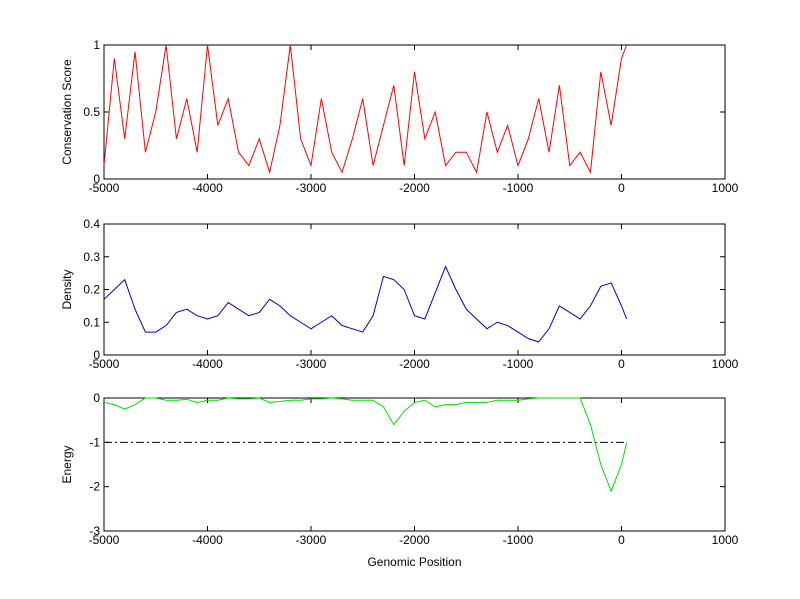 The image size is (800, 599). Describe the element at coordinates (91, 112) in the screenshot. I see `y-tick-label: 0.5` at that location.